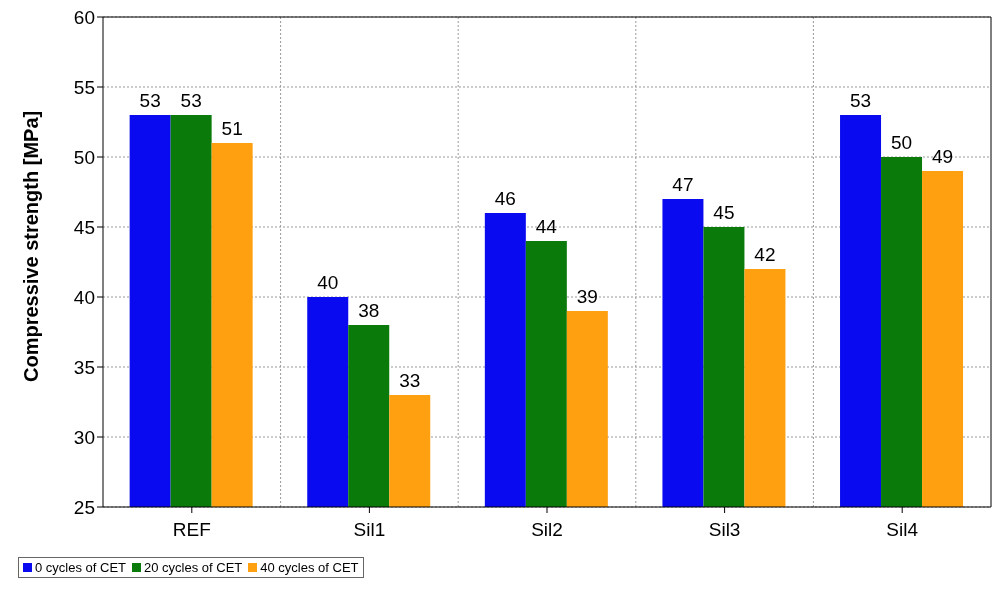  I want to click on y-tick-label: 40, so click(84, 297).